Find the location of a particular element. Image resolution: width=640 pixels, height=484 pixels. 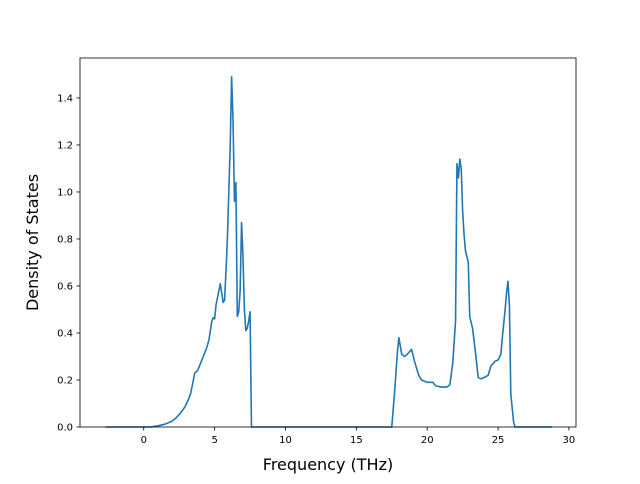

x-tick-label: 25 is located at coordinates (498, 440).